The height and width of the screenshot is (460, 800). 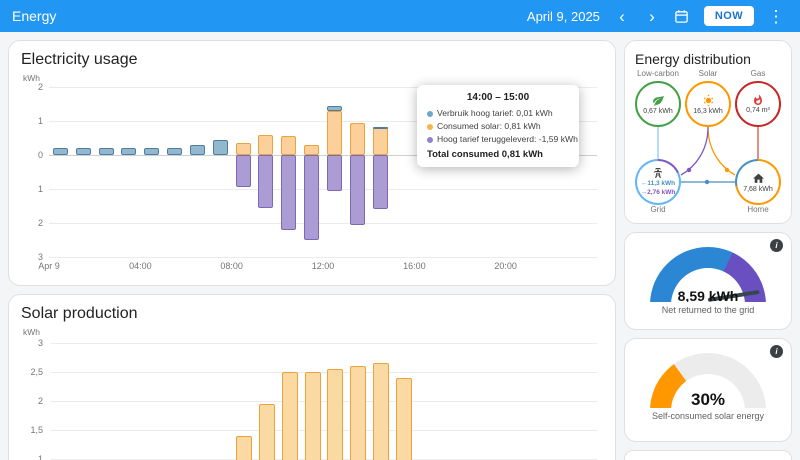 I want to click on grid-consumed-value: →2,76 kWh, so click(x=658, y=192).